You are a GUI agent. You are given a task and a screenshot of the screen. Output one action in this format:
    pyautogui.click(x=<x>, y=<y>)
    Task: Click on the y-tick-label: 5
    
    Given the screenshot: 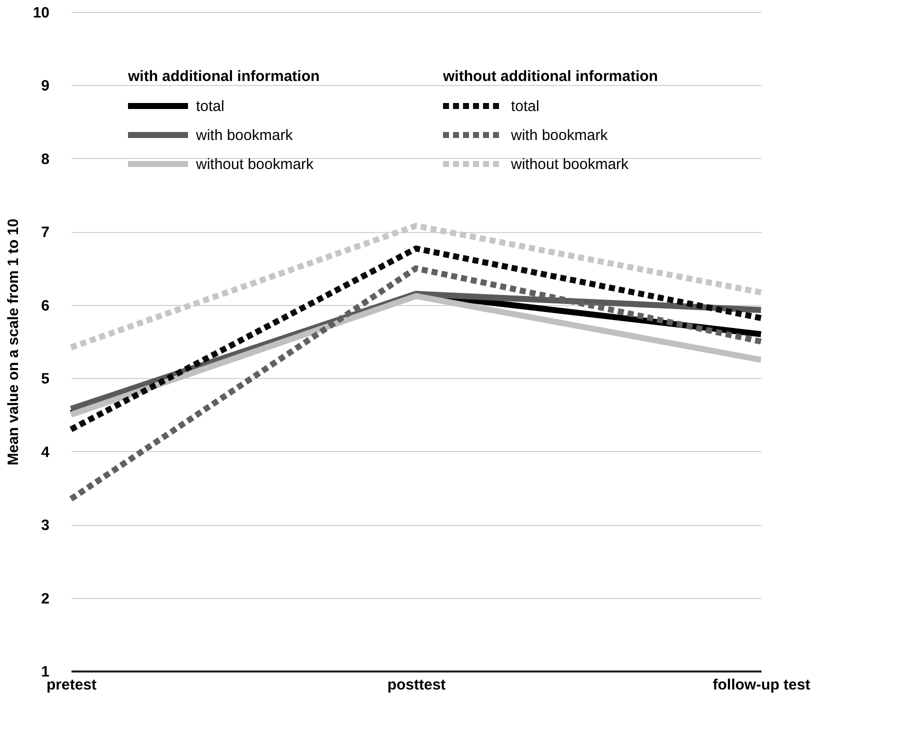 What is the action you would take?
    pyautogui.click(x=45, y=379)
    